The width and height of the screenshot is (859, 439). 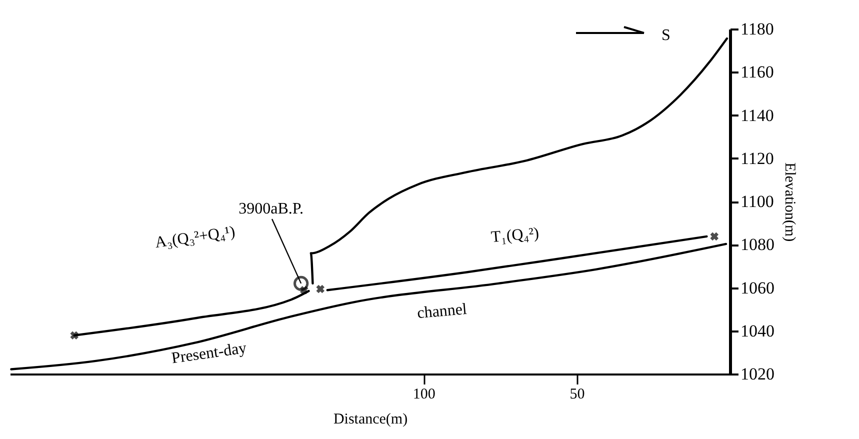 I want to click on x-tick-label: 50, so click(x=577, y=394).